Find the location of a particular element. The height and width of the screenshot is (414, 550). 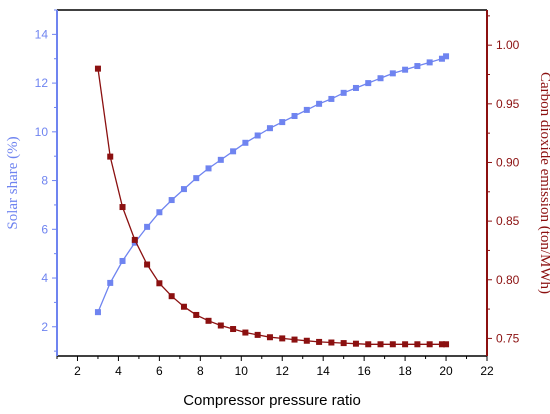

x-tick-label: 16 is located at coordinates (364, 371).